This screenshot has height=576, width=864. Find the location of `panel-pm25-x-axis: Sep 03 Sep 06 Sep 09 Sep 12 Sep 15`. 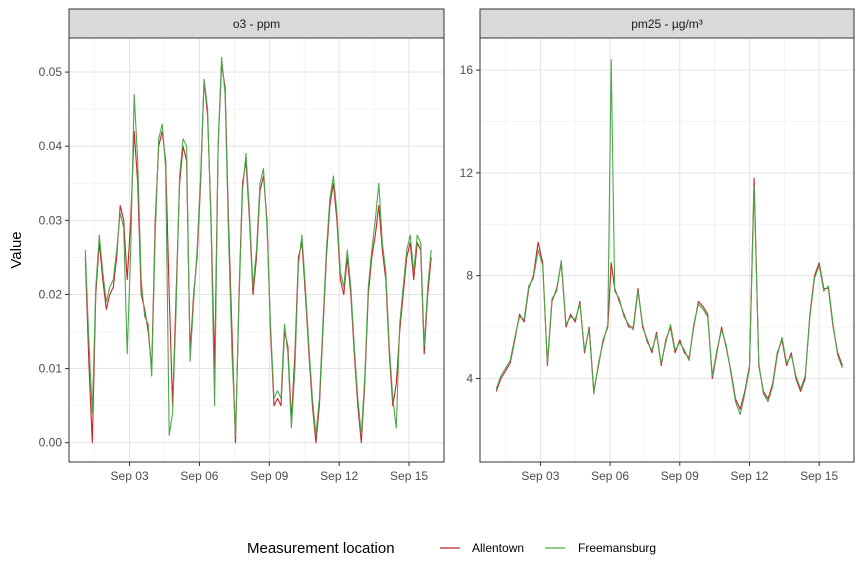

panel-pm25-x-axis: Sep 03 Sep 06 Sep 09 Sep 12 Sep 15 is located at coordinates (679, 472).